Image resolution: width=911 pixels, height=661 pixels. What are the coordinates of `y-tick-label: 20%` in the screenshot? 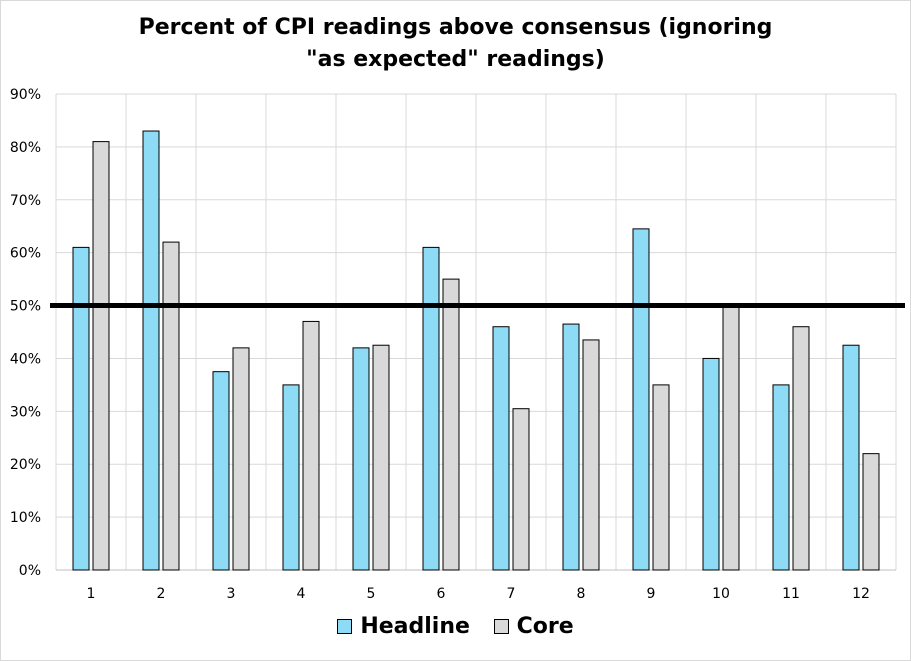 It's located at (25, 465).